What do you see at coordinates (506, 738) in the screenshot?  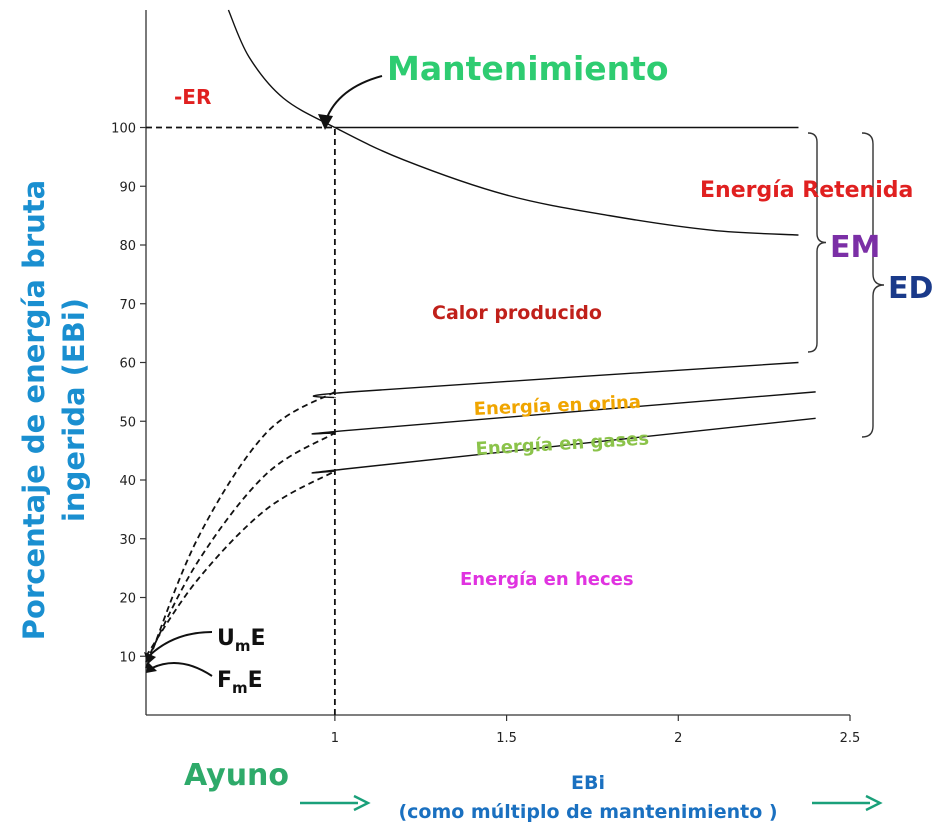 I see `x-tick-label: 1.5` at bounding box center [506, 738].